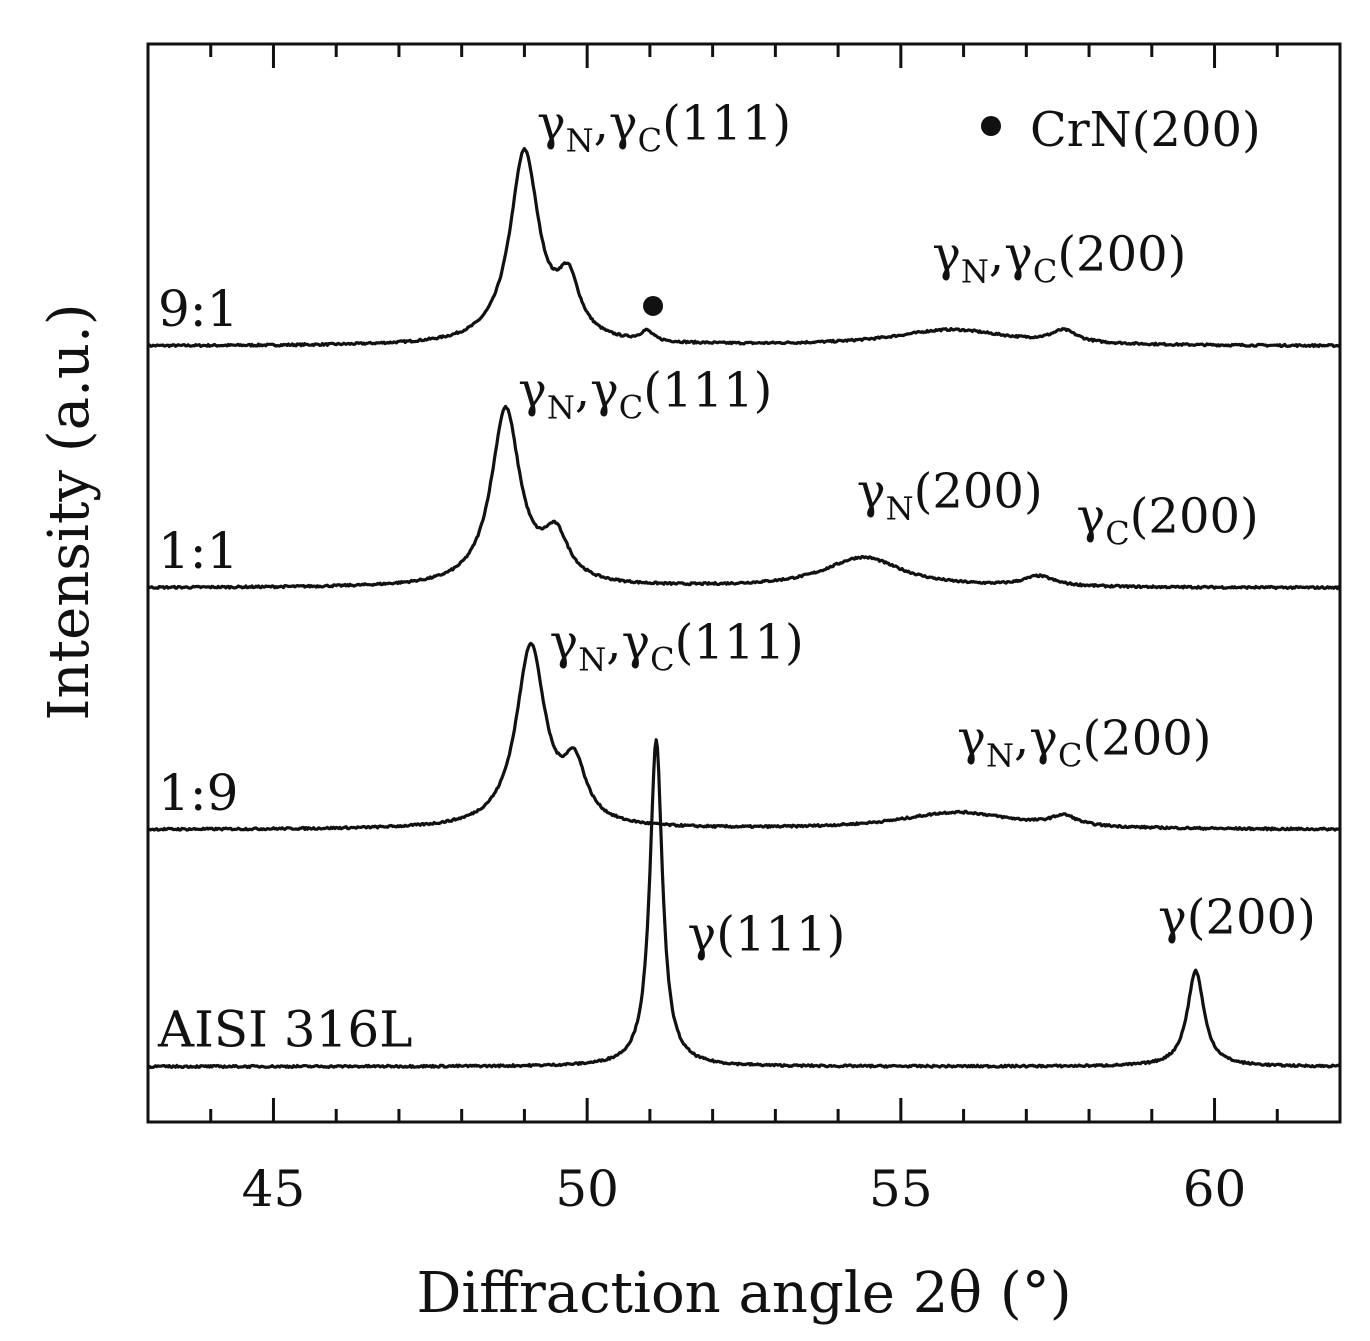  Describe the element at coordinates (1145, 130) in the screenshot. I see `legend-label: CrN(200)` at that location.